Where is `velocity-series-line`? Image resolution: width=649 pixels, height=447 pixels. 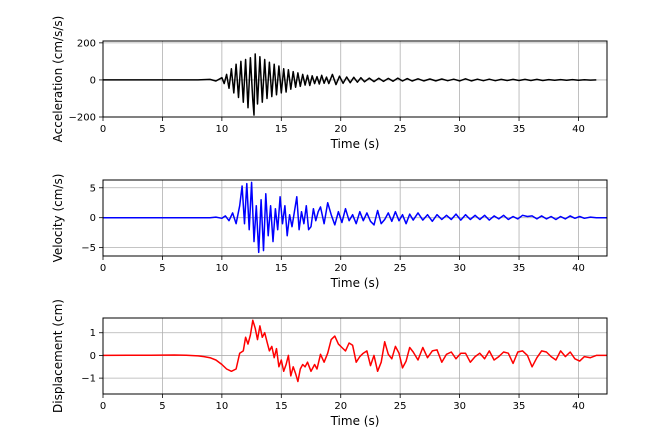 velocity-series-line is located at coordinates (355, 217).